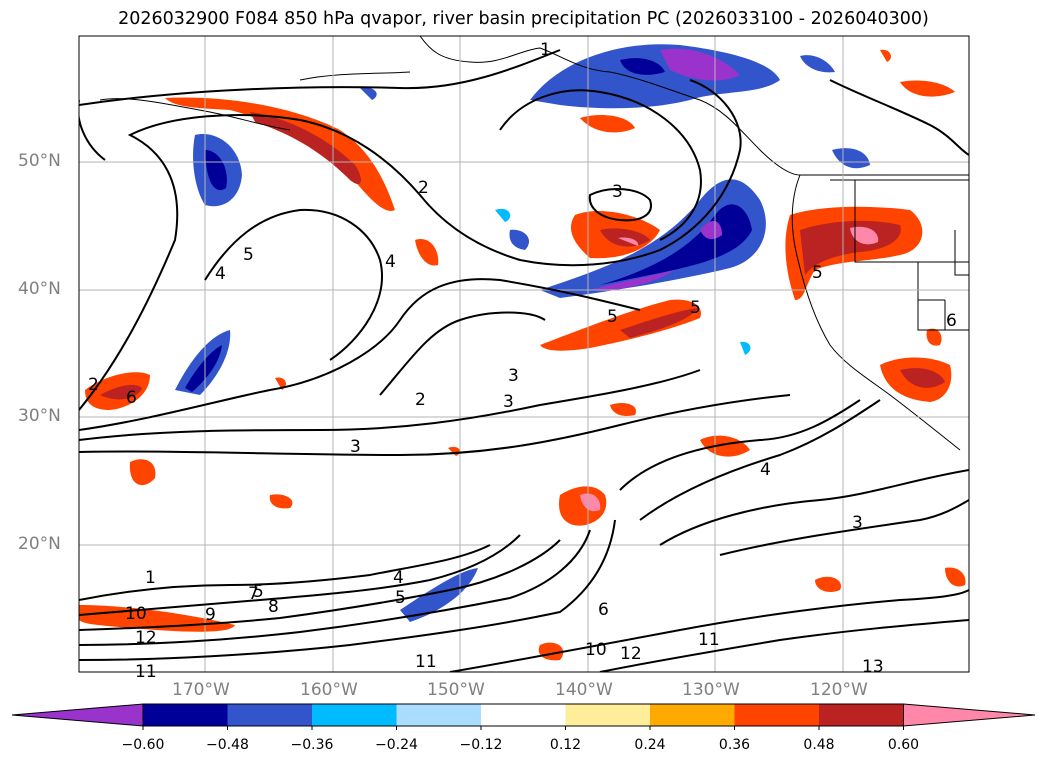 This screenshot has height=765, width=1047. Describe the element at coordinates (201, 690) in the screenshot. I see `lon-label: 170°W` at that location.